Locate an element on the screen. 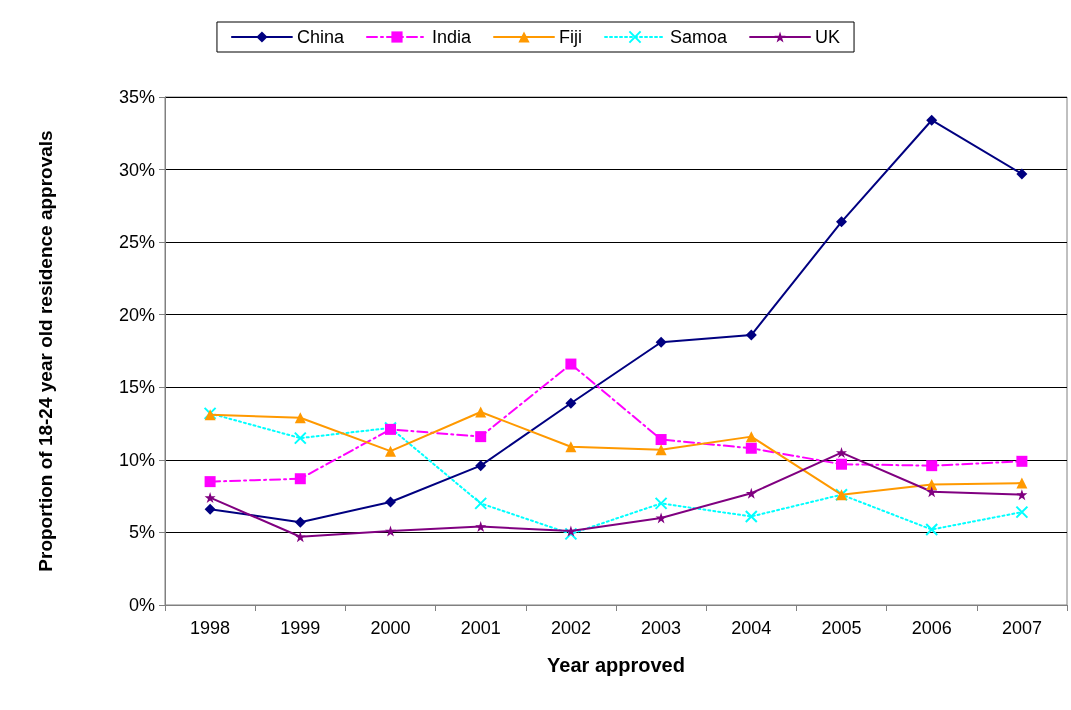 The width and height of the screenshot is (1071, 710). y-tick-label: 35% is located at coordinates (136, 97).